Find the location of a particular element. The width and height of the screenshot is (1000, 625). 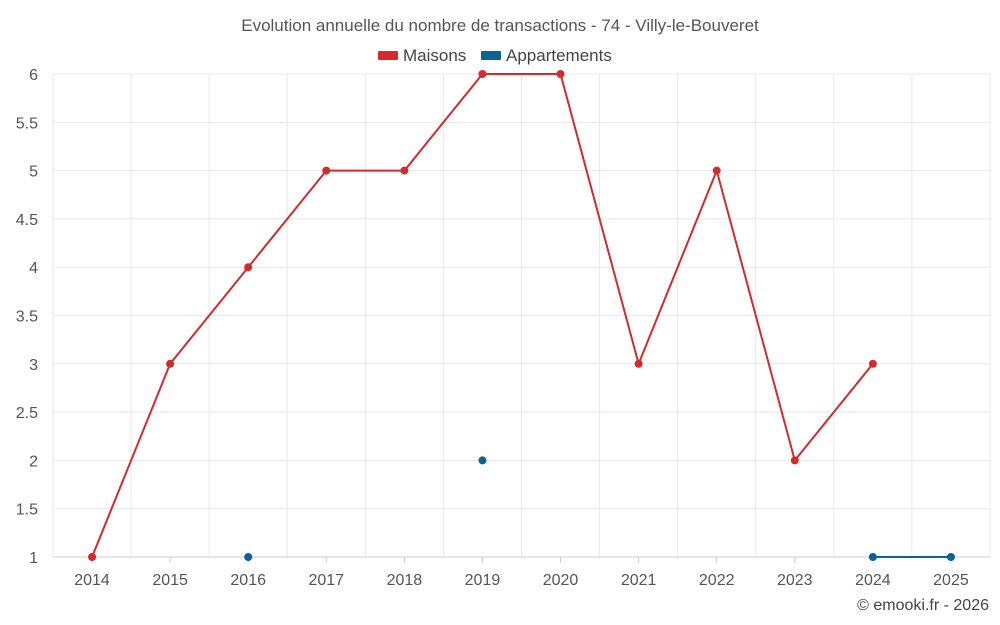

x-tick-label: 2021 is located at coordinates (639, 580).